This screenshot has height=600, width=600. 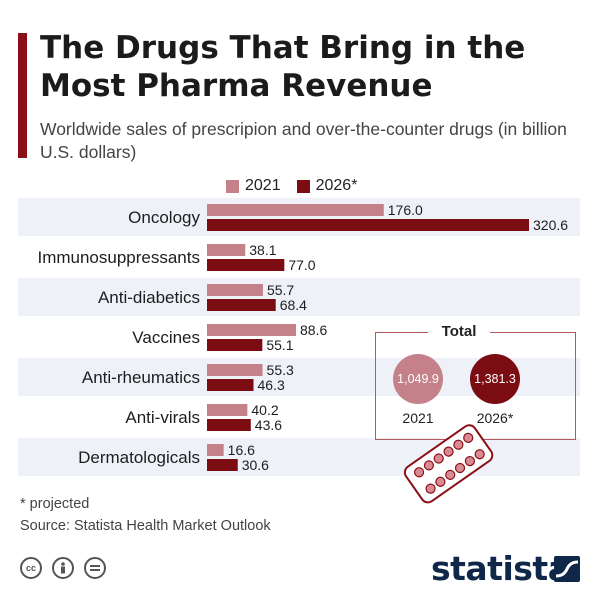 I want to click on footnote: * projected, so click(x=55, y=504).